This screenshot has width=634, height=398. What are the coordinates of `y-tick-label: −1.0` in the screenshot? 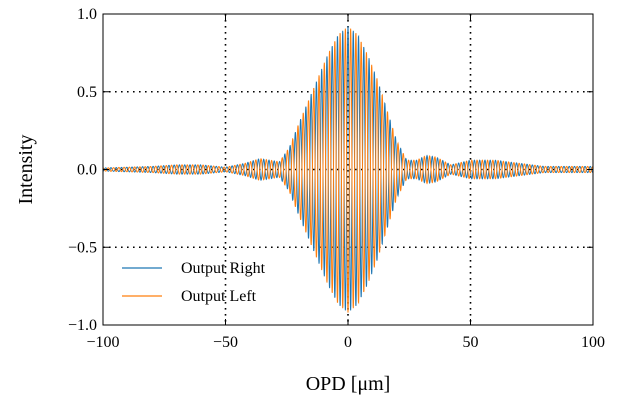 It's located at (82, 325).